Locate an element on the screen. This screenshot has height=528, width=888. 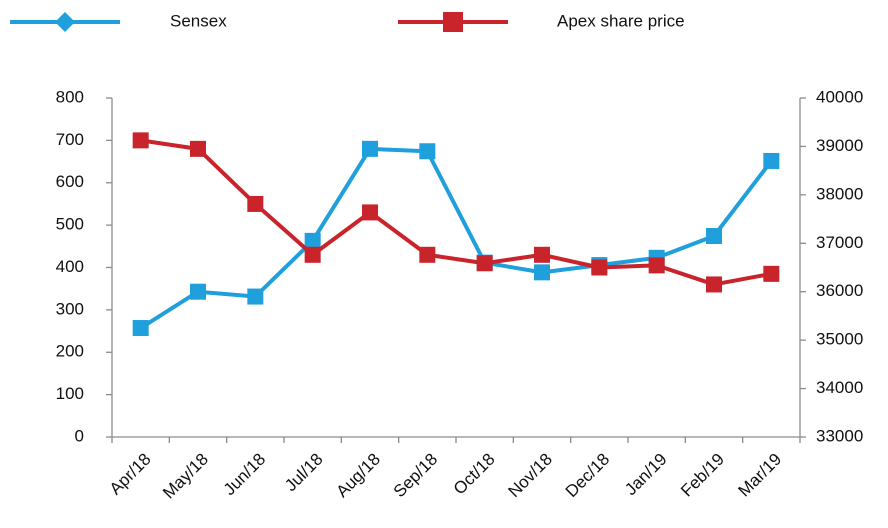
y-tick-label: 800 is located at coordinates (70, 96).